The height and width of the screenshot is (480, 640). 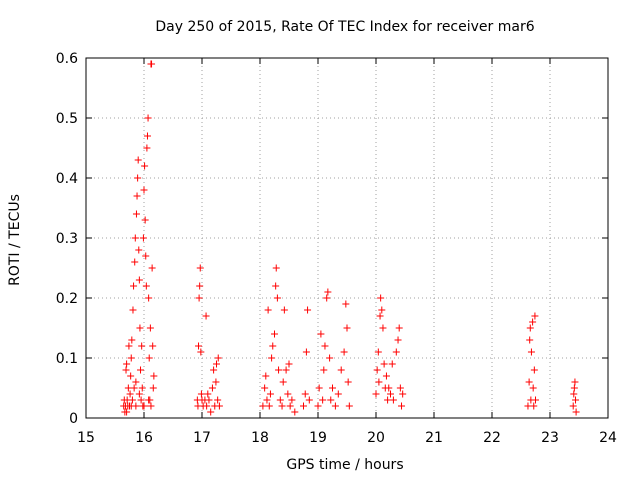 I want to click on x-tick-label: 16, so click(x=144, y=438).